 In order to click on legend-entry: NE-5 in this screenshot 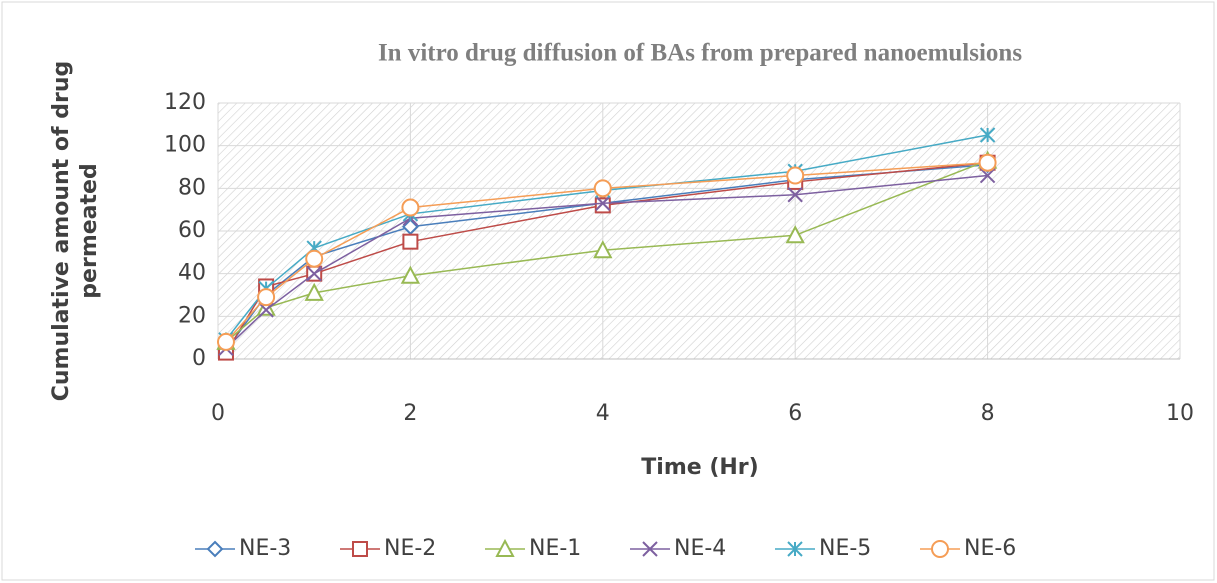, I will do `click(823, 548)`.